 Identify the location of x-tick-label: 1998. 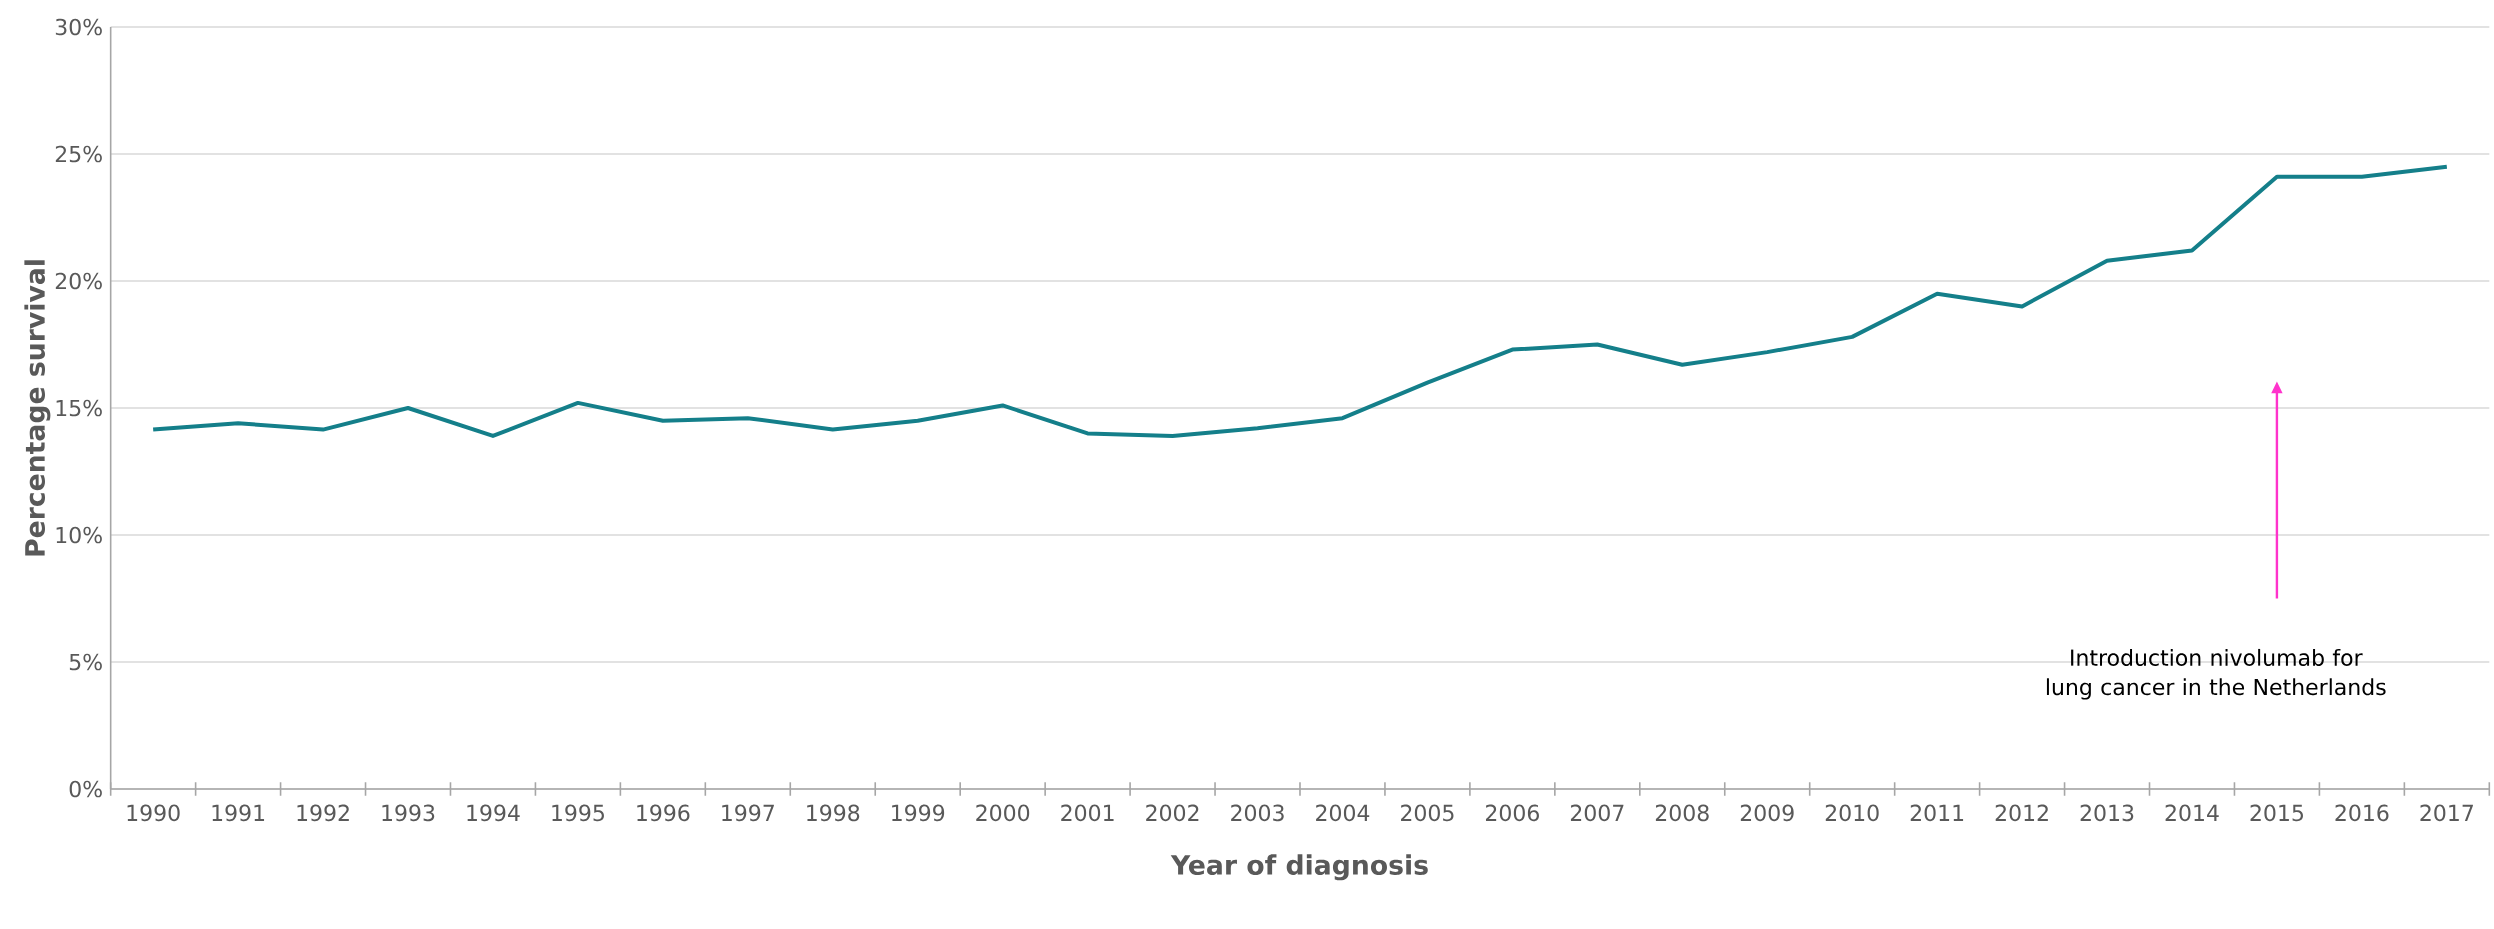
(833, 813).